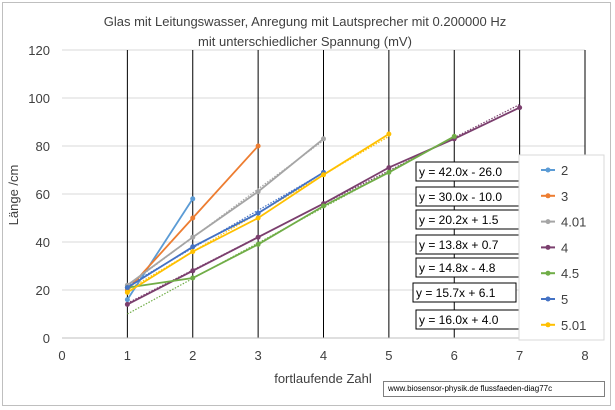 This screenshot has height=410, width=615. I want to click on x-tick-label: 1, so click(127, 355).